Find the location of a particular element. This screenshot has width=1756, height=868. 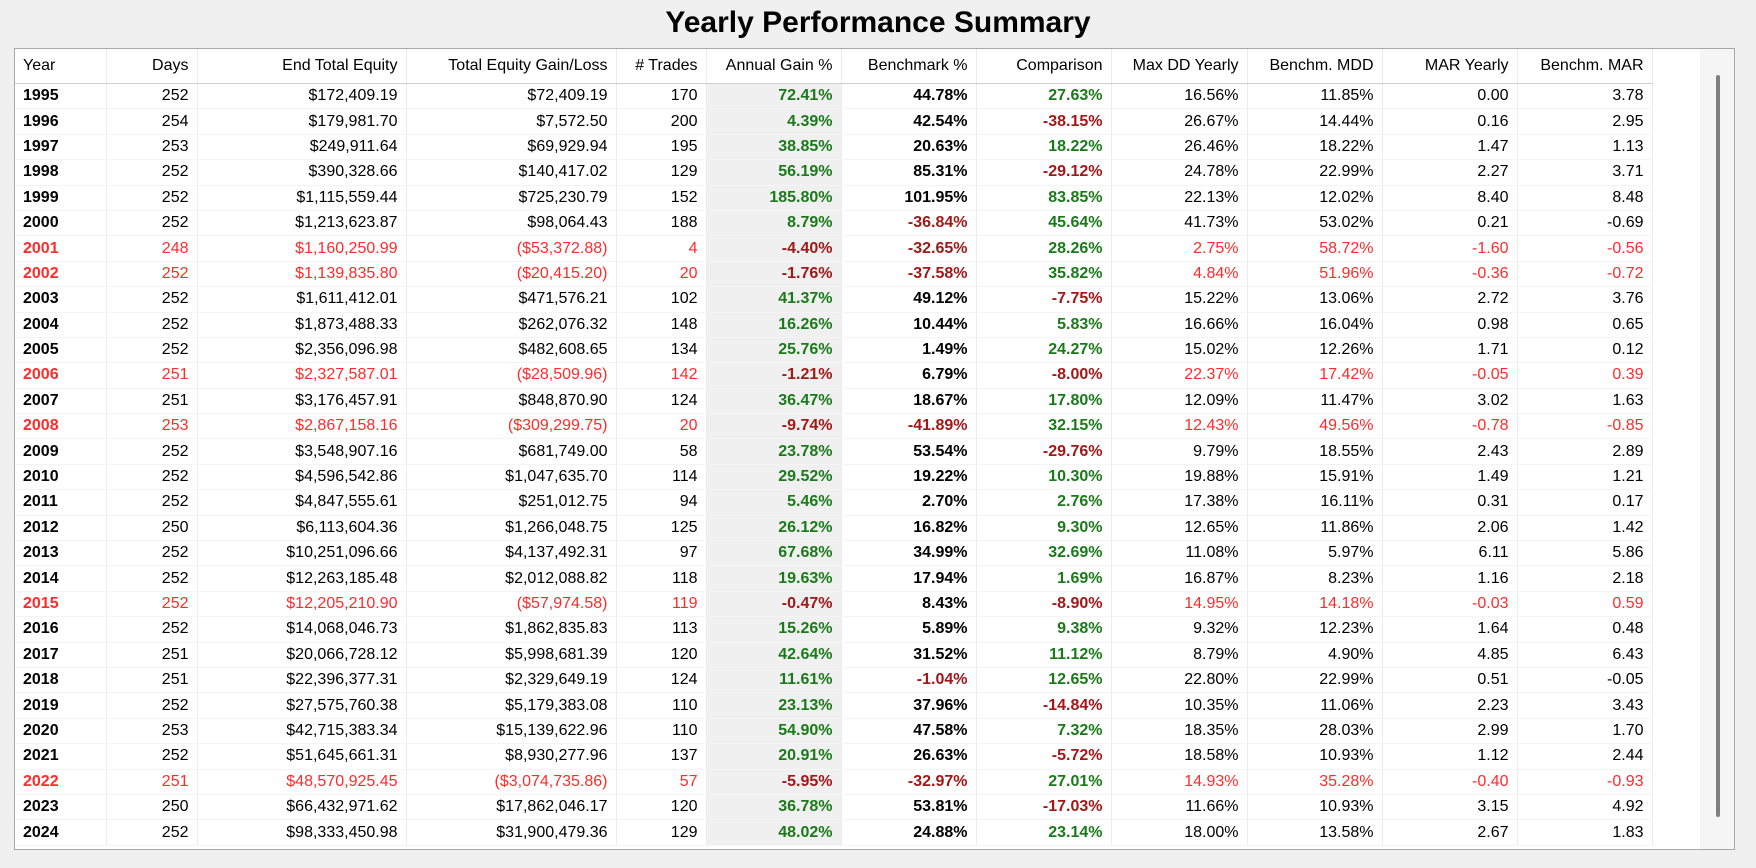

column-header: Comparison is located at coordinates (1044, 66).